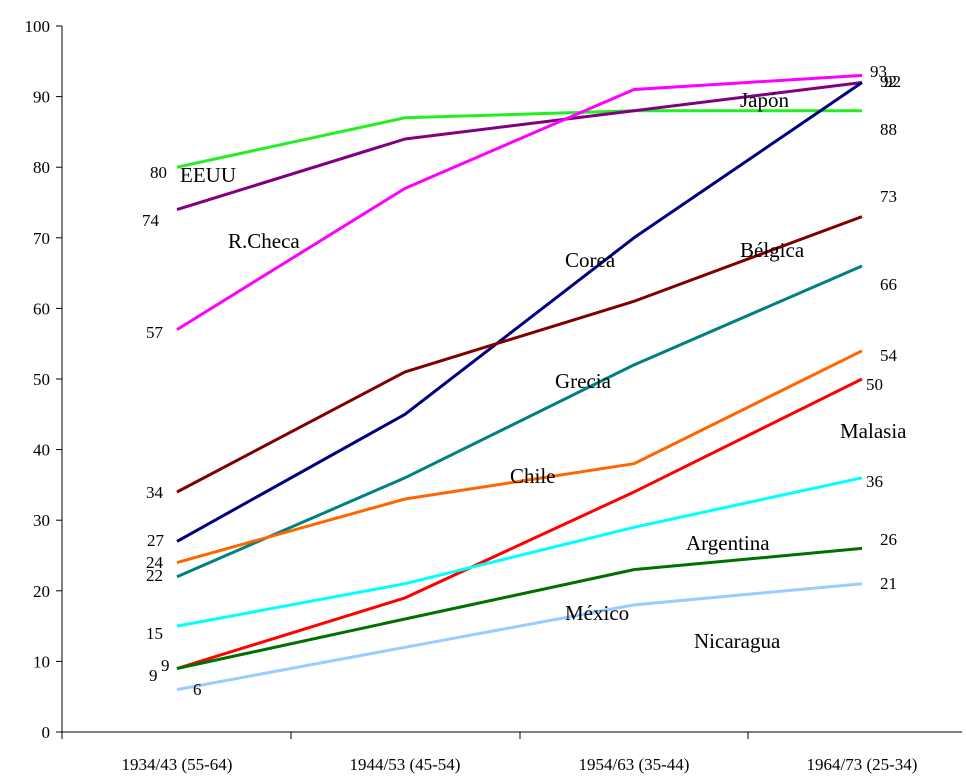  I want to click on data-label-start: 6, so click(197, 689).